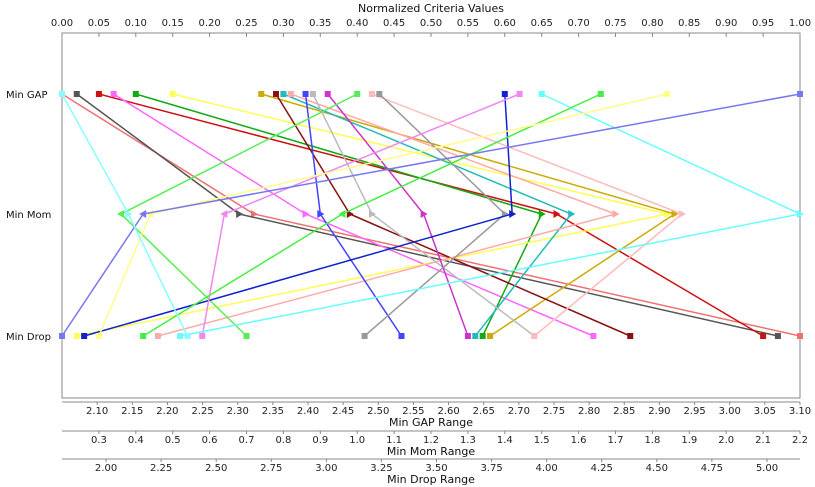 This screenshot has height=487, width=815. Describe the element at coordinates (659, 411) in the screenshot. I see `range-tick-label: 2.90` at that location.